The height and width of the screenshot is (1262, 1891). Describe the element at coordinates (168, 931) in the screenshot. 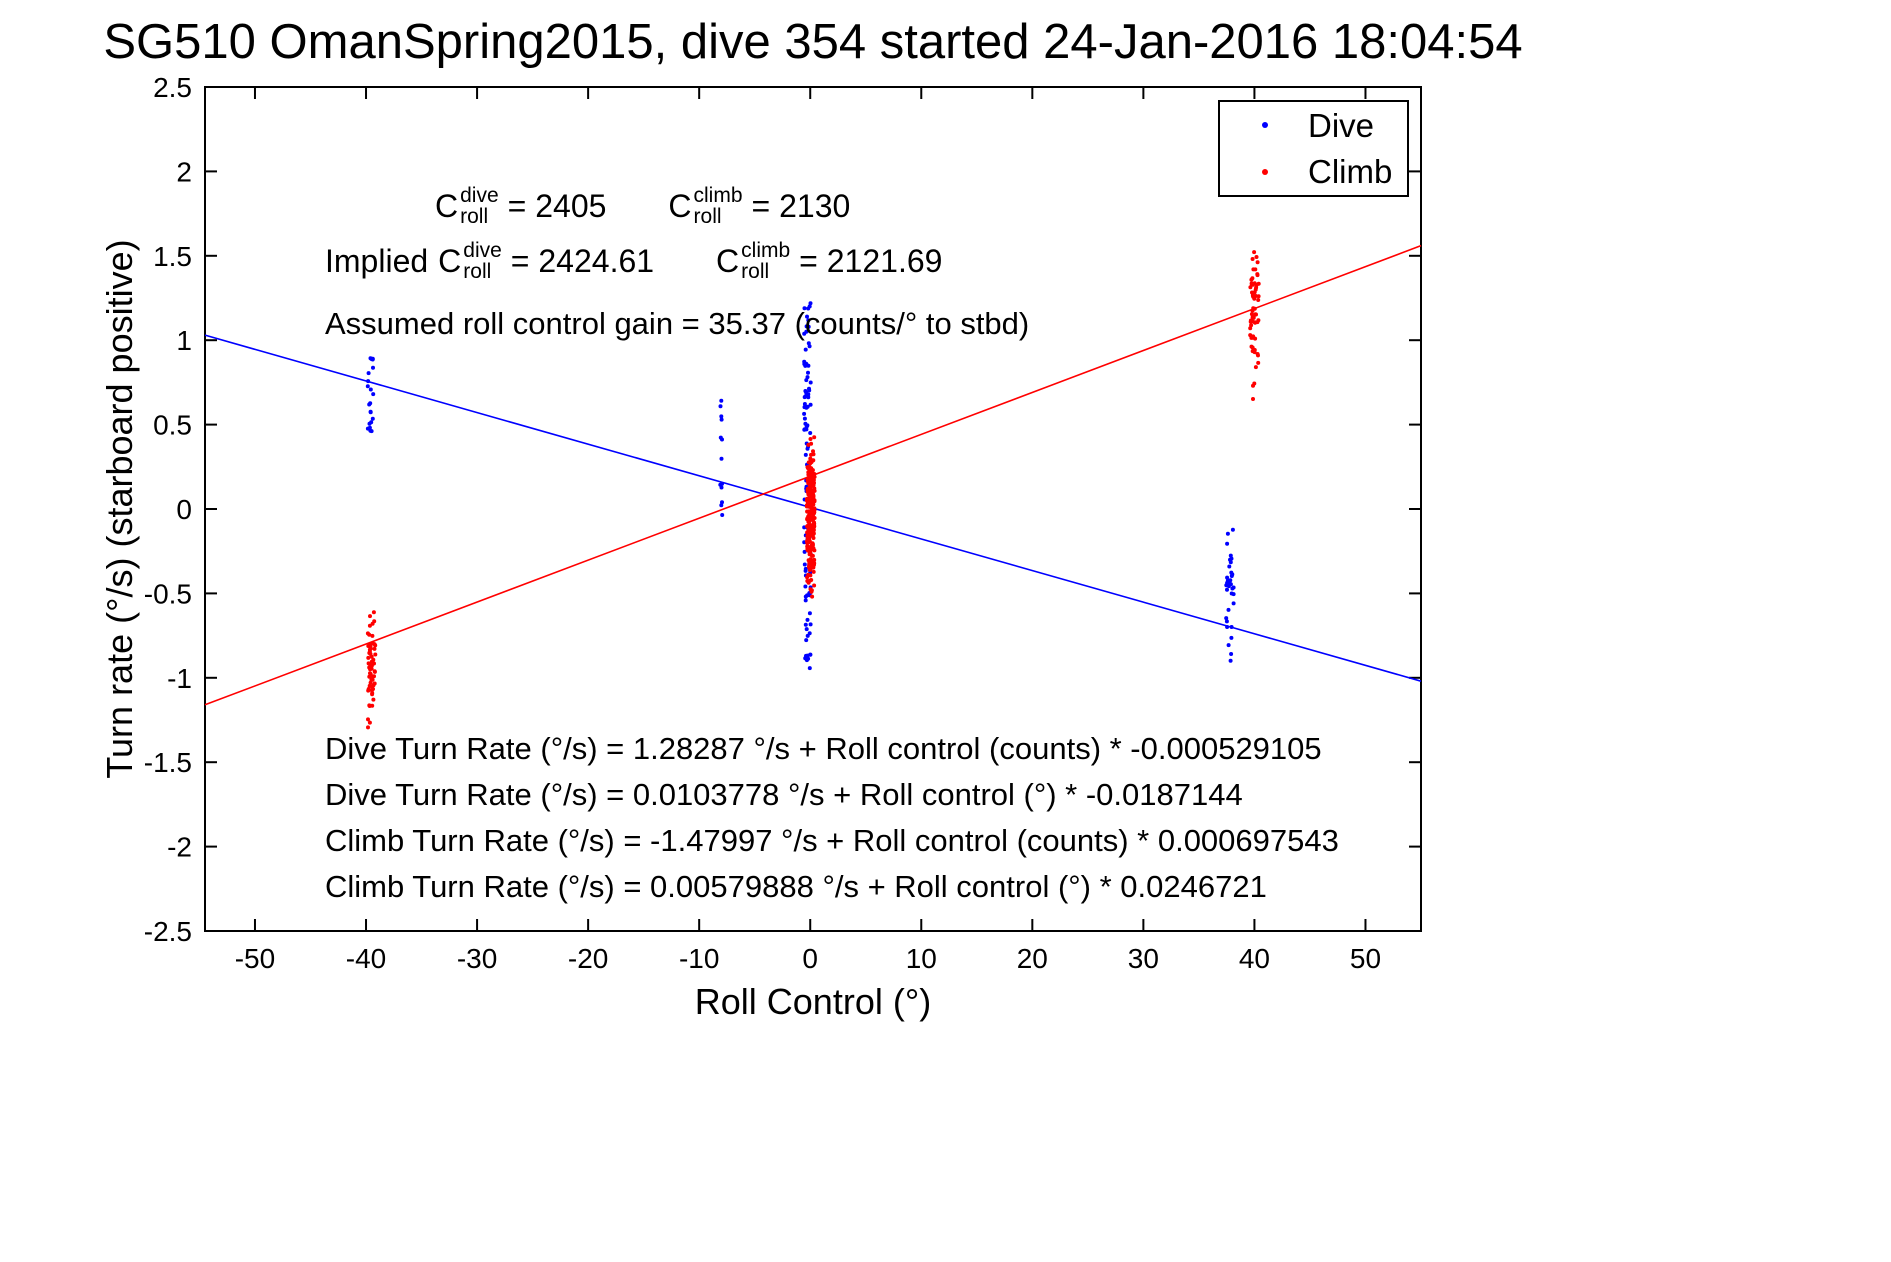

I see `y-tick-label: -2.5` at that location.